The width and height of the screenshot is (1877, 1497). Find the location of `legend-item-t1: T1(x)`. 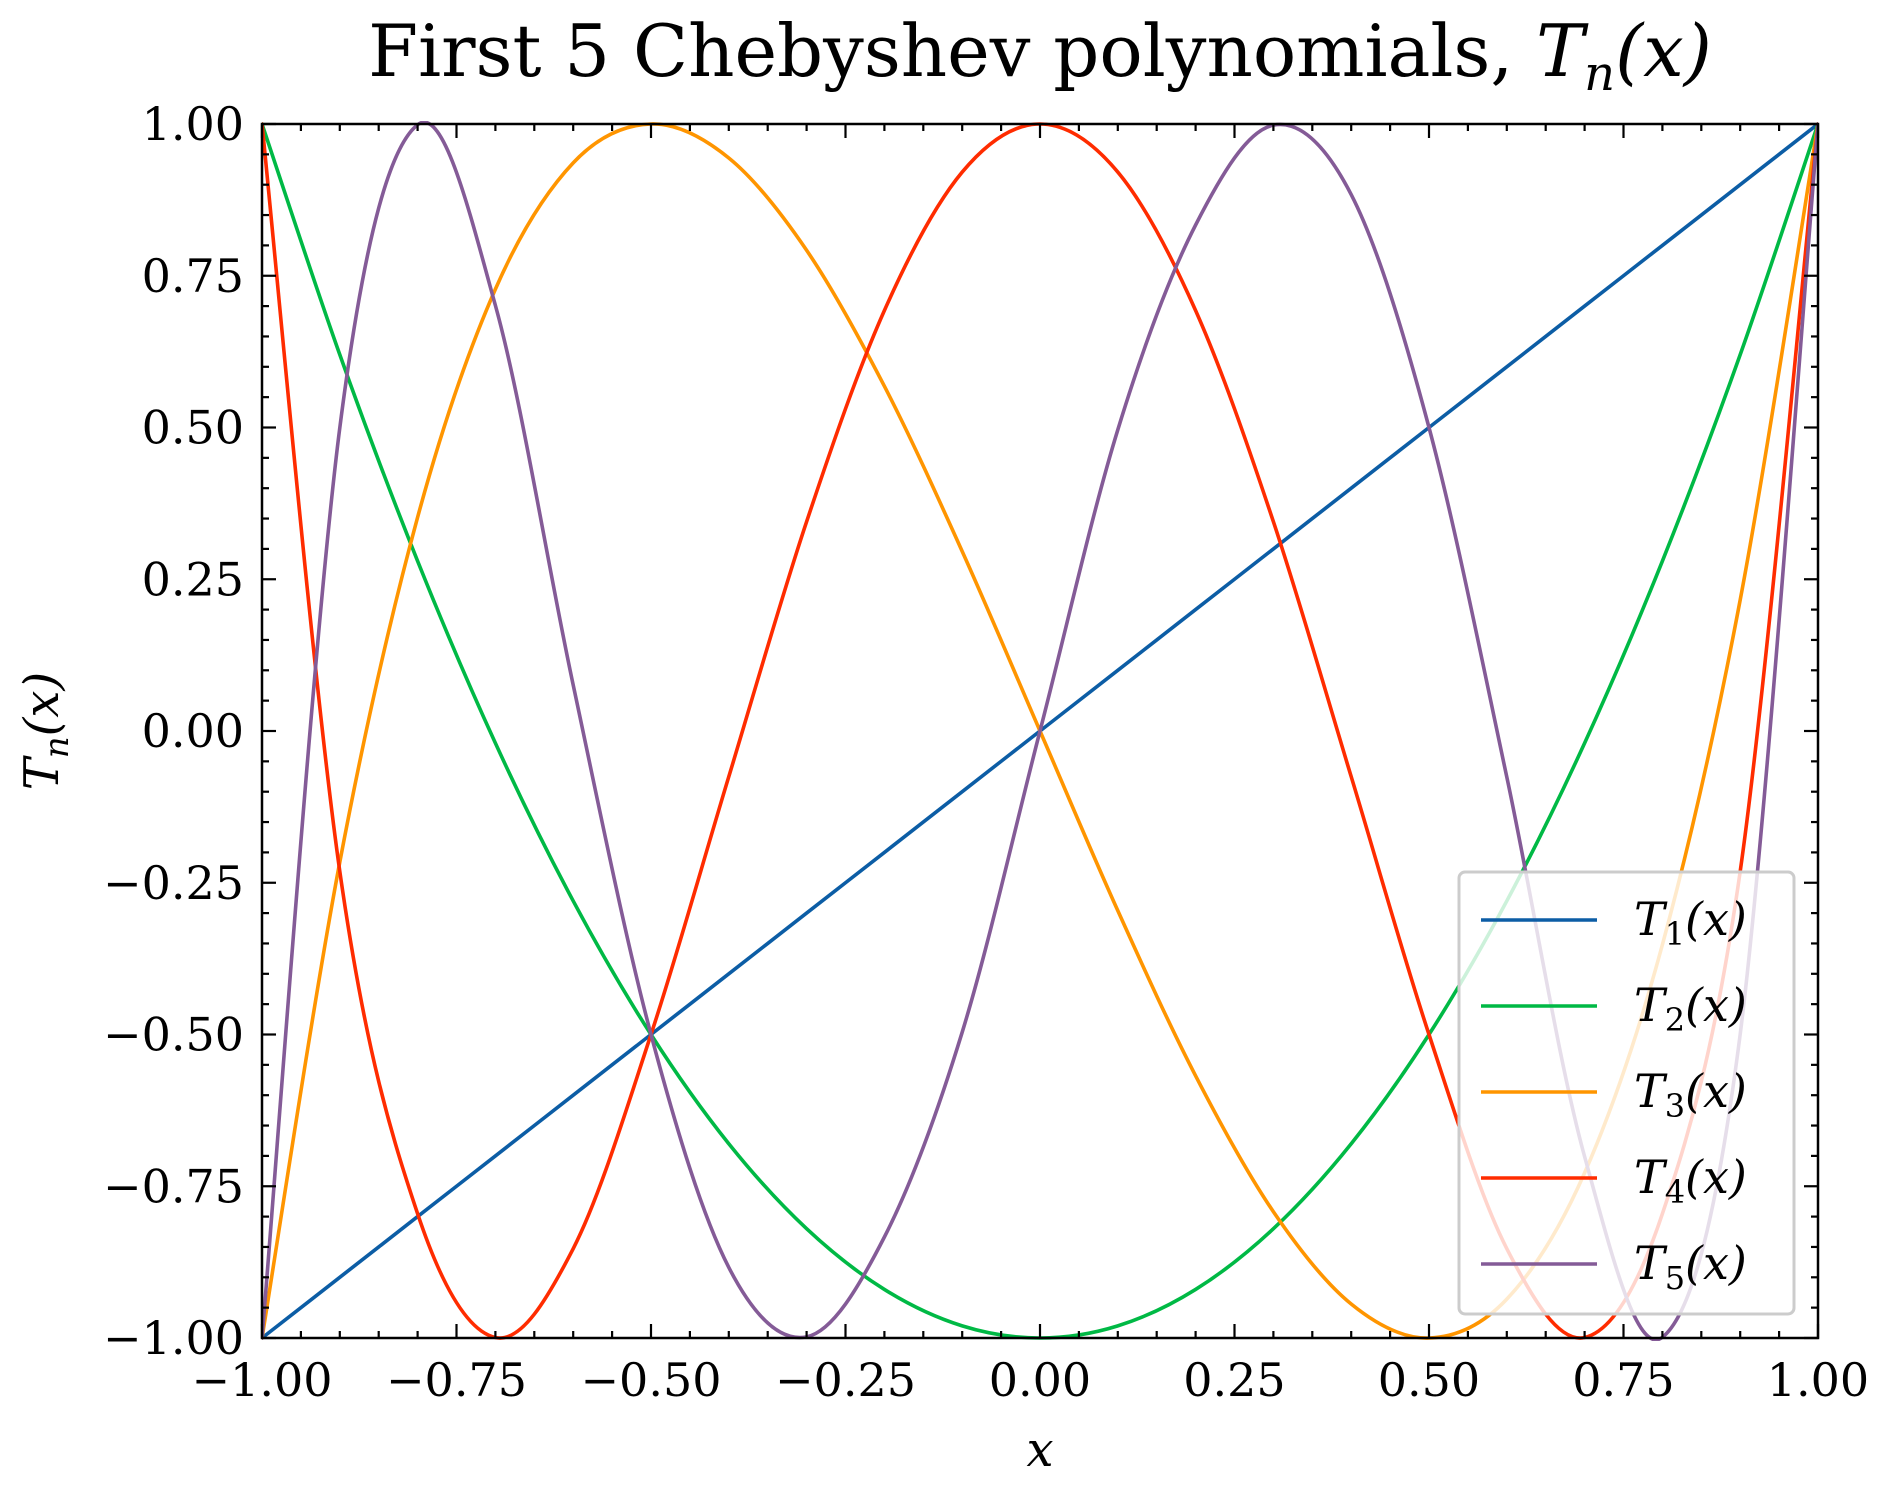

legend-item-t1: T1(x) is located at coordinates (1614, 922).